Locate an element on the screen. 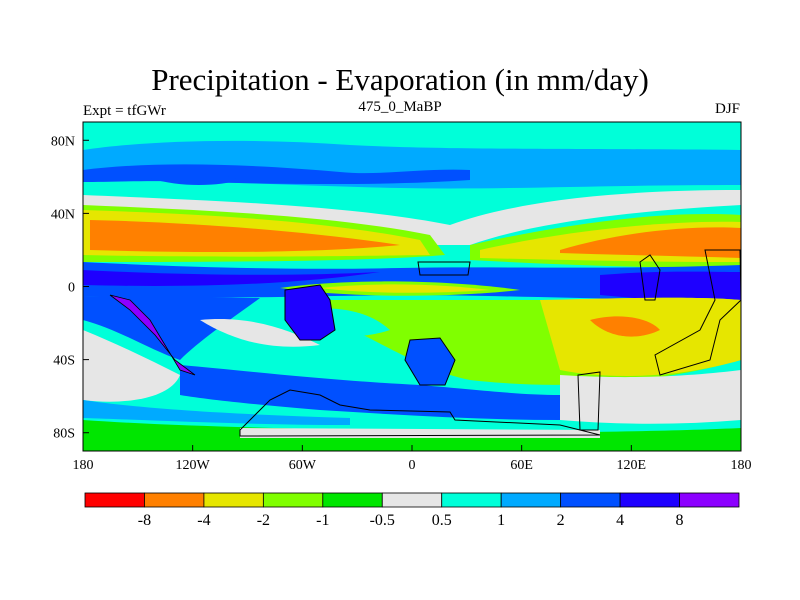  colorbar-label: 2 is located at coordinates (561, 520).